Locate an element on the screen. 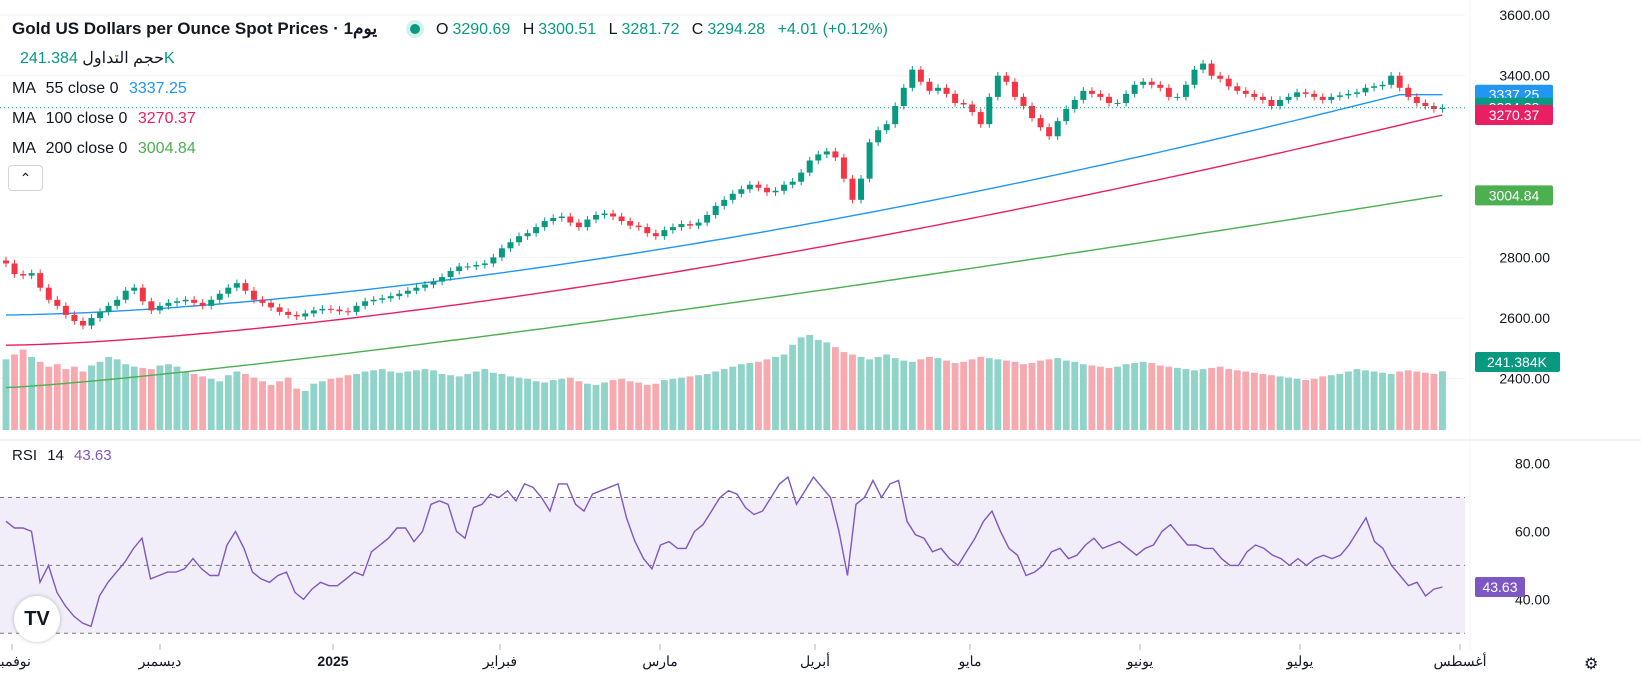 This screenshot has width=1641, height=680. ma55-legend: MA 55 close 0 3337.25 is located at coordinates (452, 89).